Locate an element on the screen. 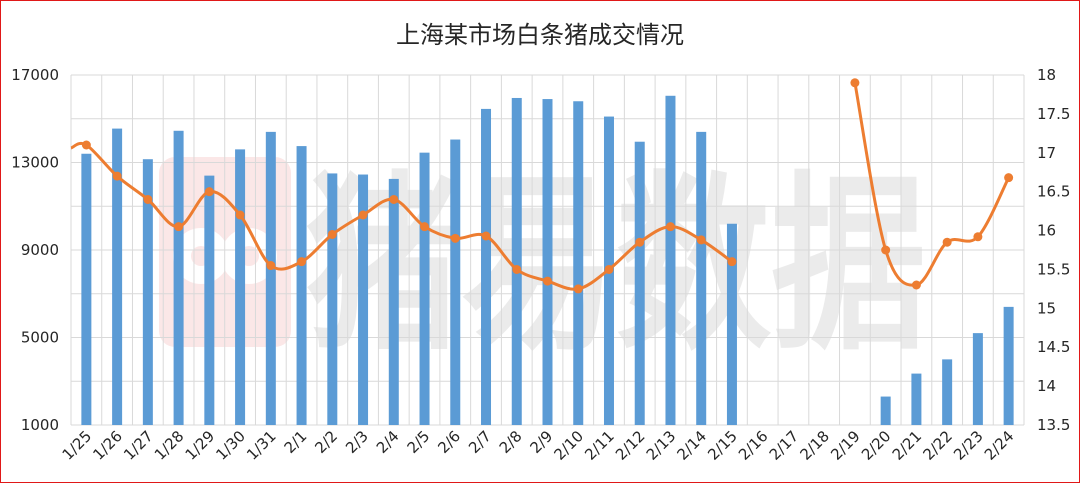 The height and width of the screenshot is (483, 1080). left-tick-label: 13000 is located at coordinates (35, 163).